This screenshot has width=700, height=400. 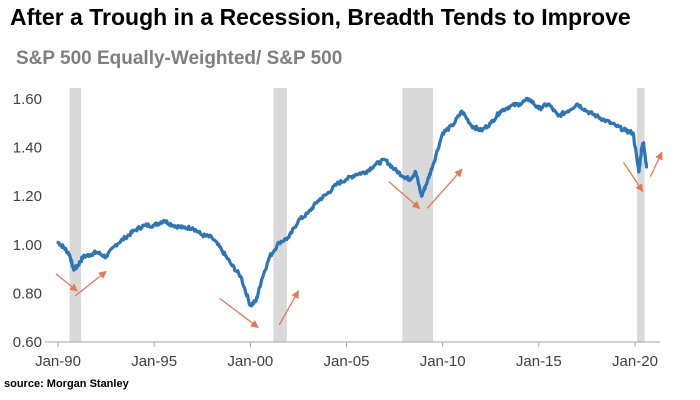 What do you see at coordinates (539, 361) in the screenshot?
I see `x-tick-label: Jan-15` at bounding box center [539, 361].